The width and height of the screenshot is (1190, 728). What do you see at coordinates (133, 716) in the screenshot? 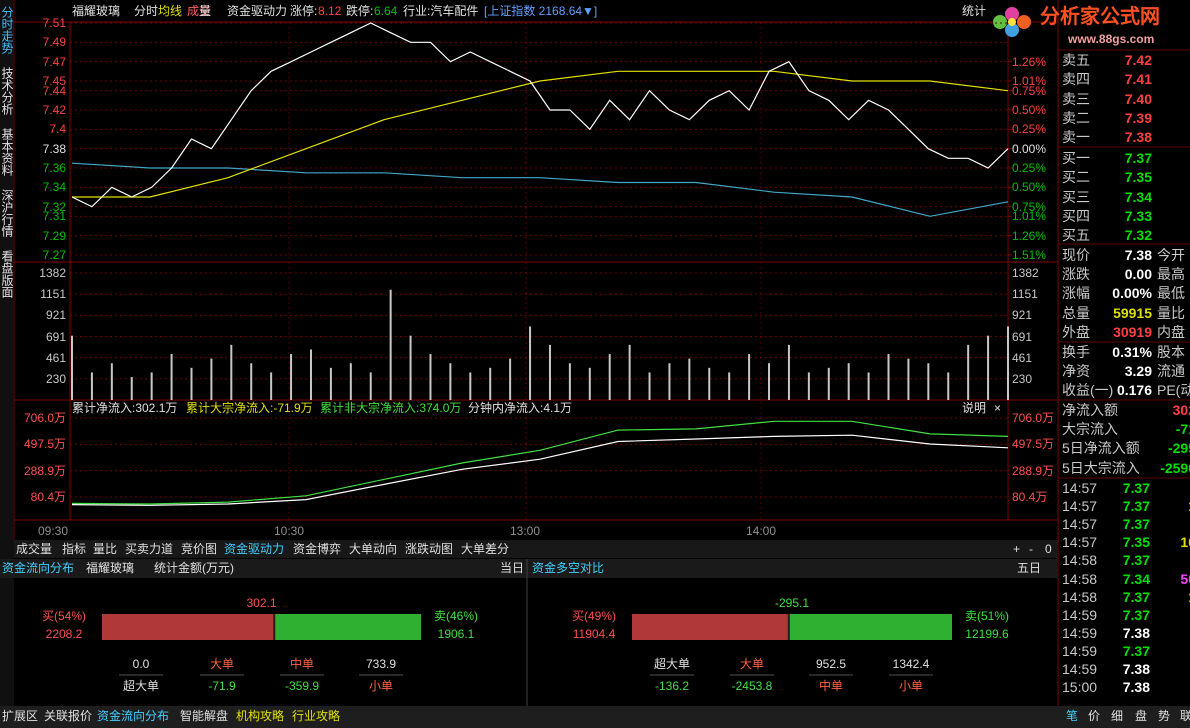
I see `status-tab: 资金流向分布` at bounding box center [133, 716].